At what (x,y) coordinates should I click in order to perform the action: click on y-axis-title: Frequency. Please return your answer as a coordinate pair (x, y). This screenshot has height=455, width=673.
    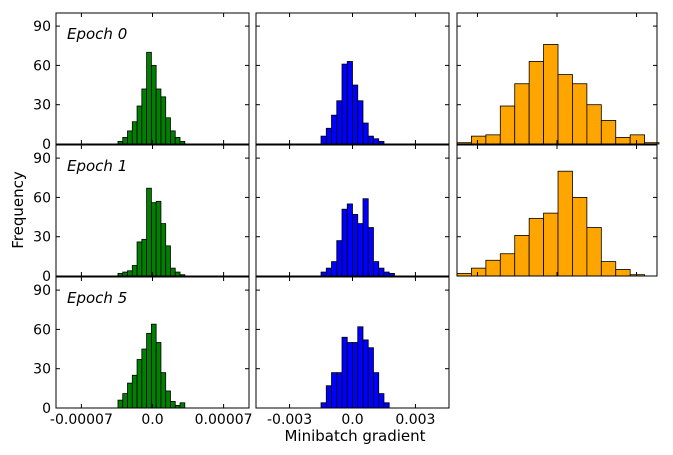
    Looking at the image, I should click on (18, 210).